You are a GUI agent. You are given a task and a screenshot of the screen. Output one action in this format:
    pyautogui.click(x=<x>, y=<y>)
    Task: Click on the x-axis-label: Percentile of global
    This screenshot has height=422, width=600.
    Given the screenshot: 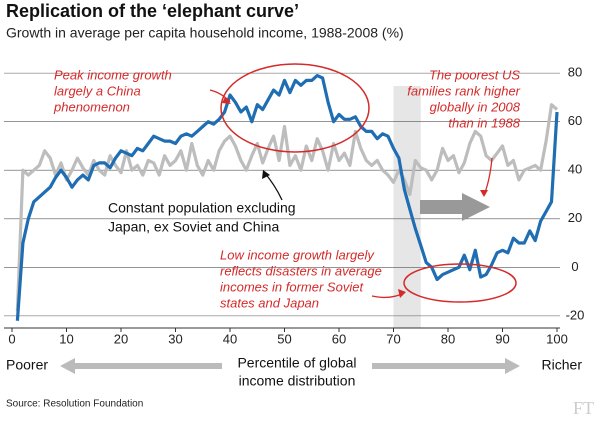 What is the action you would take?
    pyautogui.click(x=296, y=363)
    